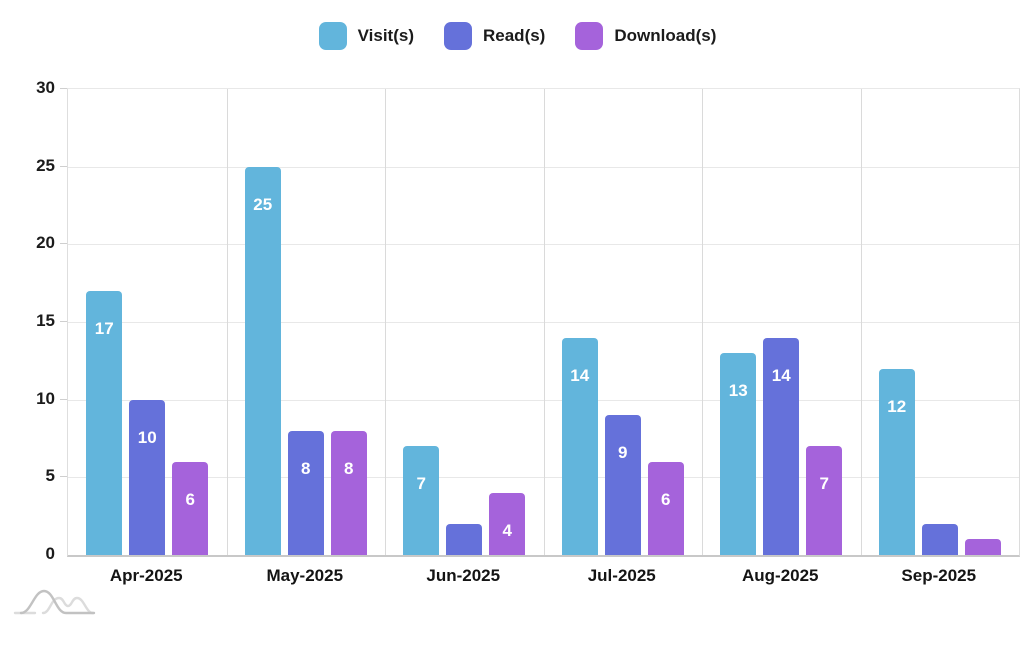  What do you see at coordinates (982, 547) in the screenshot?
I see `bar-downloads-sep-2025: 1` at bounding box center [982, 547].